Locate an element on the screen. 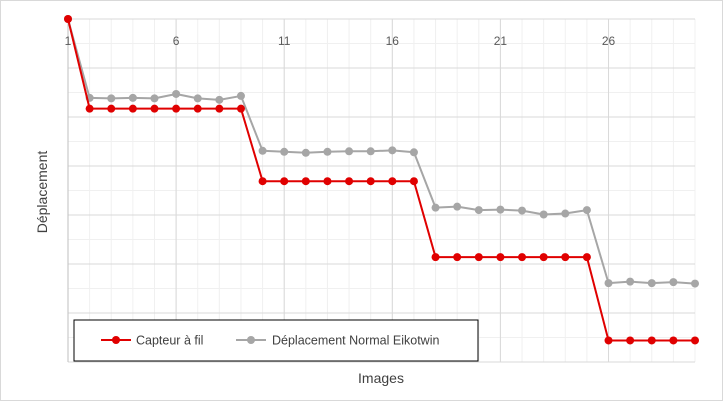  x-tick-label: 21 is located at coordinates (501, 41).